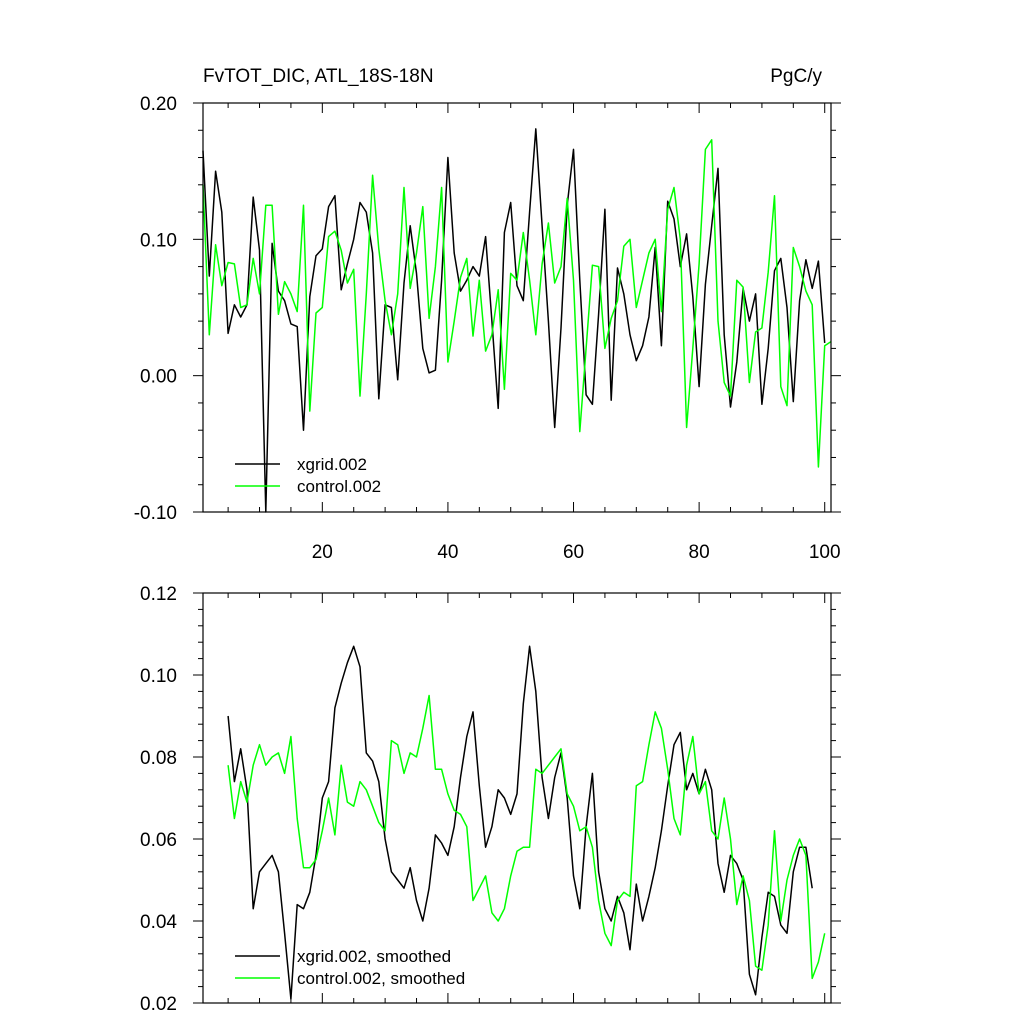 This screenshot has height=1024, width=1024. I want to click on bottom-legend: xgrid.002, smoothed control.002, smoothed, so click(350, 967).